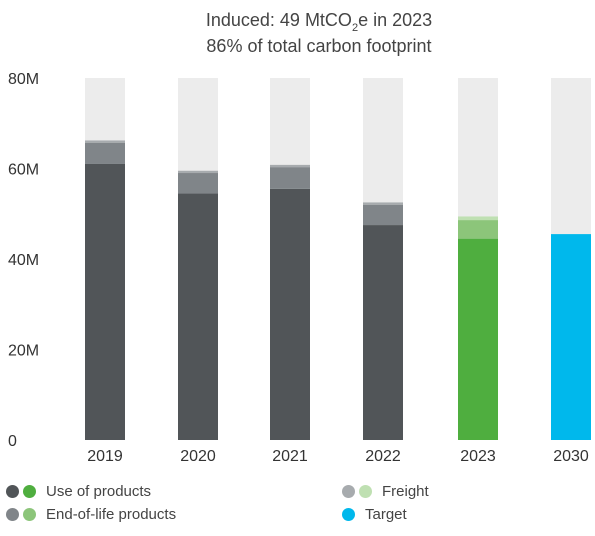  What do you see at coordinates (290, 314) in the screenshot?
I see `bar-use-of-products-2021` at bounding box center [290, 314].